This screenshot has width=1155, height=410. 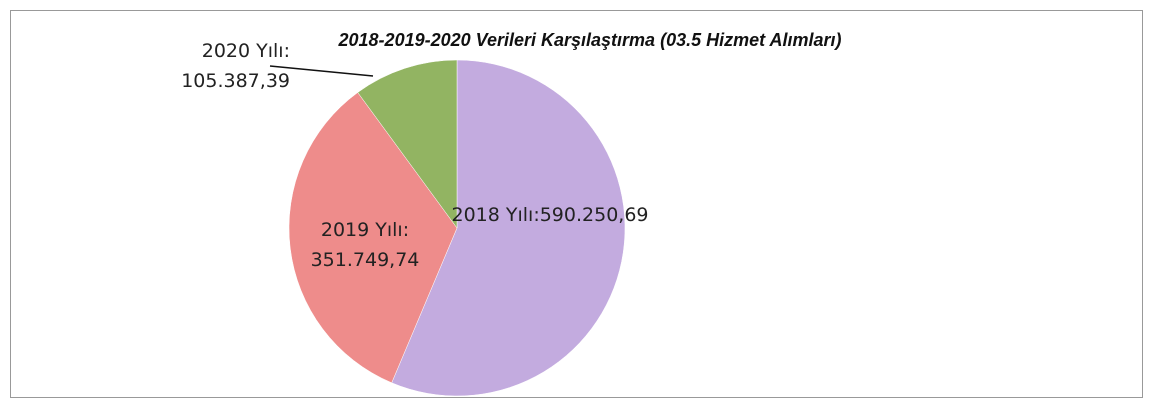 What do you see at coordinates (321, 71) in the screenshot?
I see `leader-line` at bounding box center [321, 71].